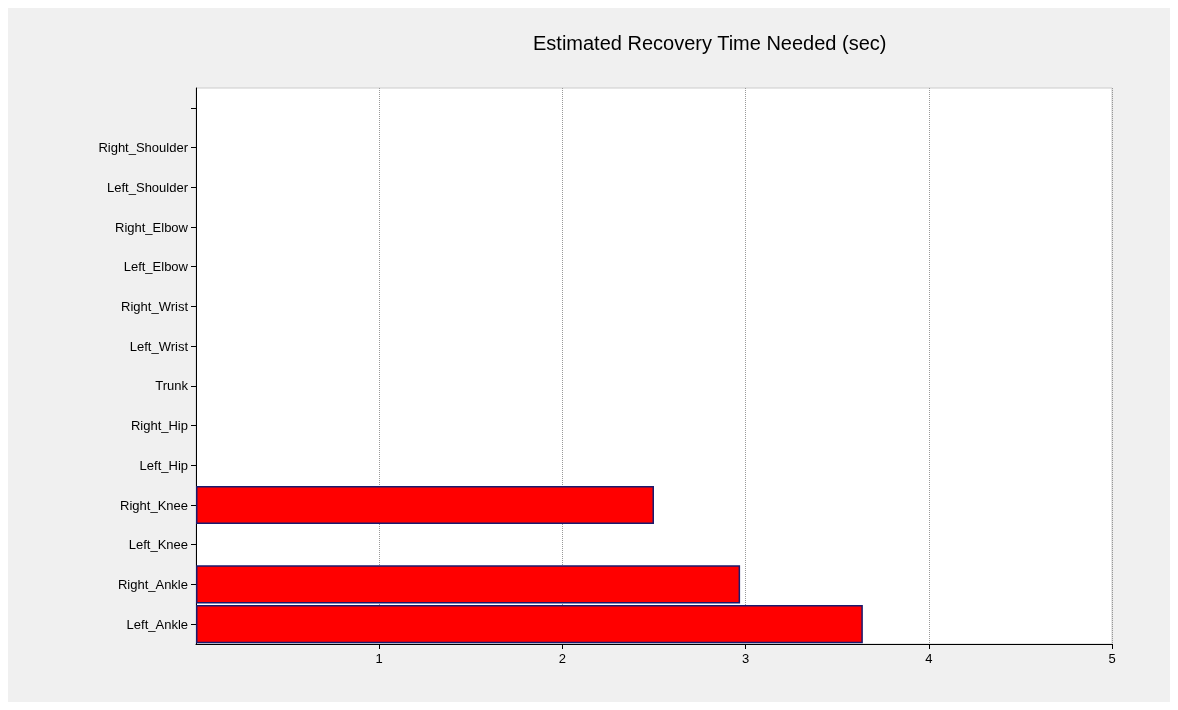 The height and width of the screenshot is (710, 1178). What do you see at coordinates (159, 426) in the screenshot?
I see `y-tick-label: Right_Hip` at bounding box center [159, 426].